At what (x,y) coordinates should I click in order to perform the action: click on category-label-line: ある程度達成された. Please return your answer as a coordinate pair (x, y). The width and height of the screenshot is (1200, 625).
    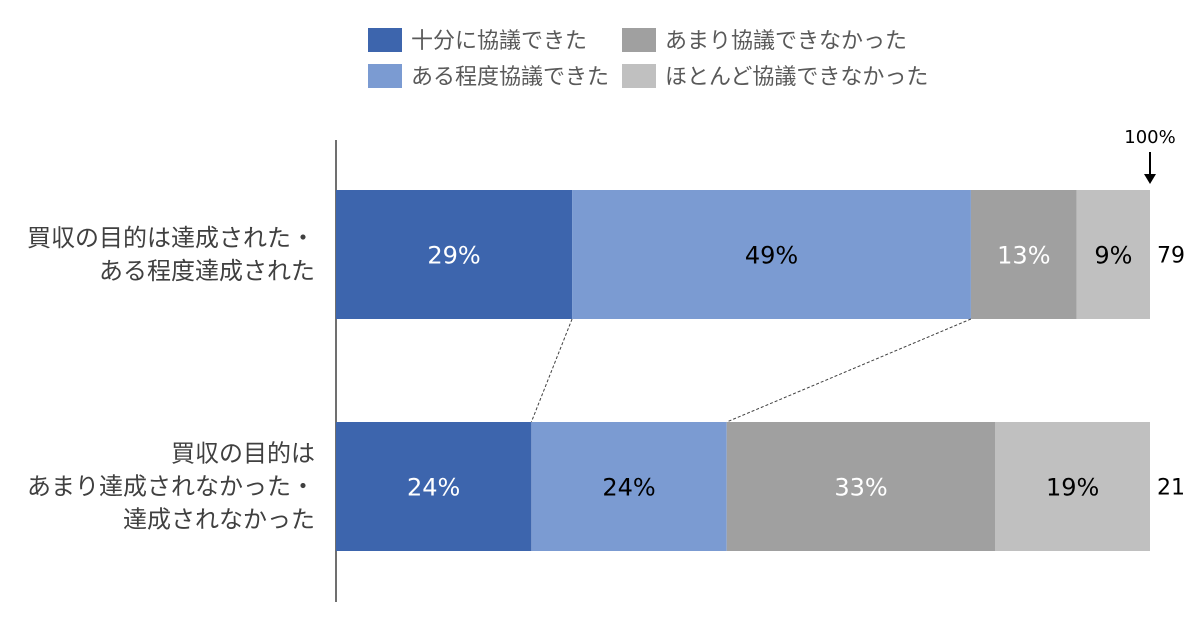
    Looking at the image, I should click on (207, 271).